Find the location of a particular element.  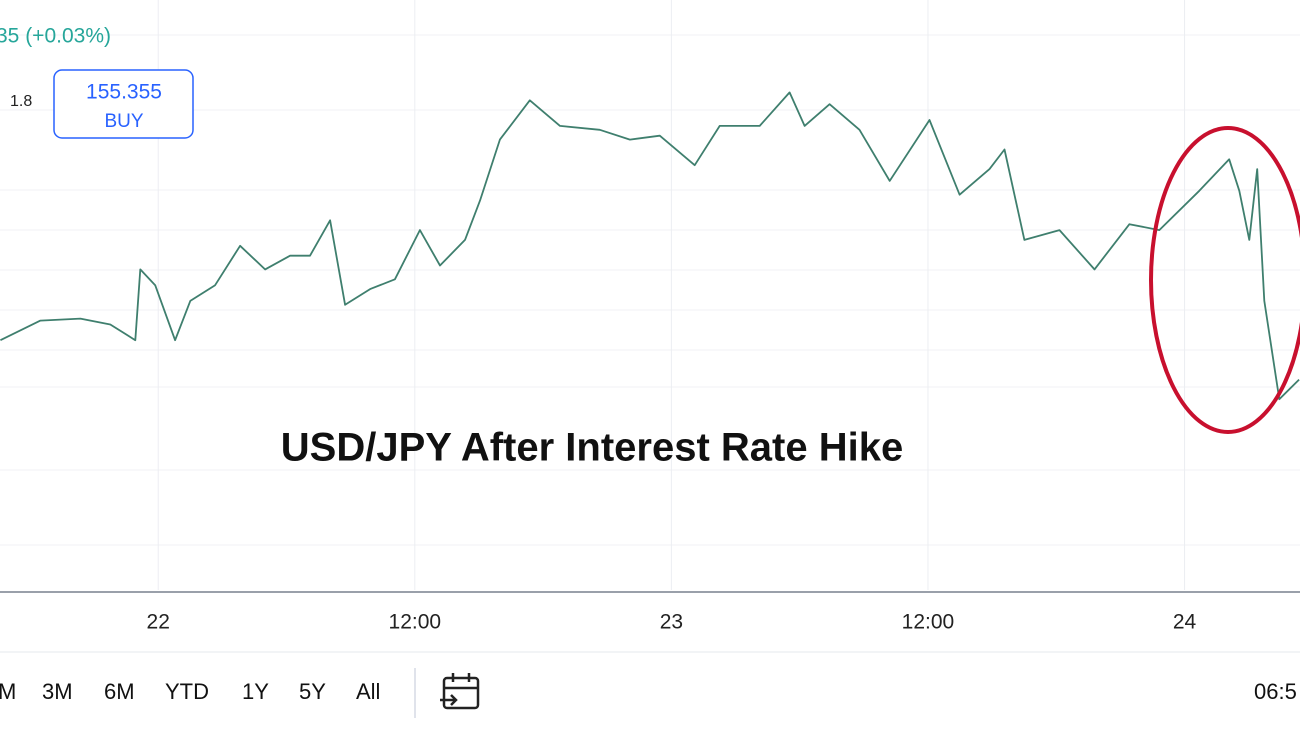

toolbar: M 3M 6M YTD 1Y 5Y All is located at coordinates (190, 691).